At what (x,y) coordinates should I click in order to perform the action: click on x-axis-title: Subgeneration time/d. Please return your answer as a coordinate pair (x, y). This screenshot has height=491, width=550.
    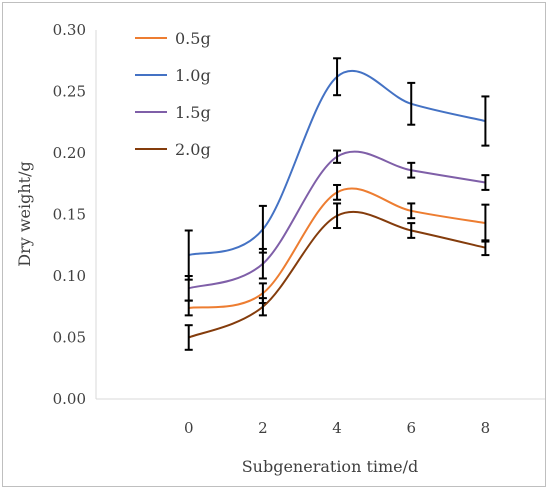
    Looking at the image, I should click on (330, 466).